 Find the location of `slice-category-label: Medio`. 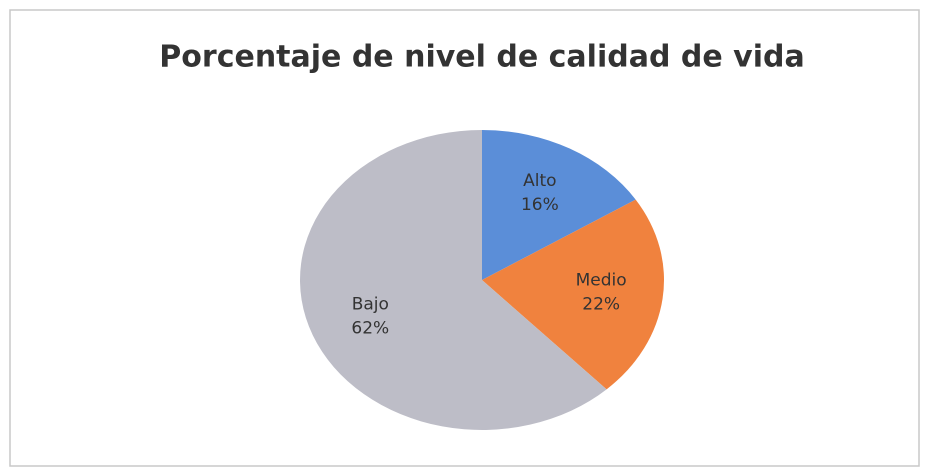

slice-category-label: Medio is located at coordinates (601, 280).